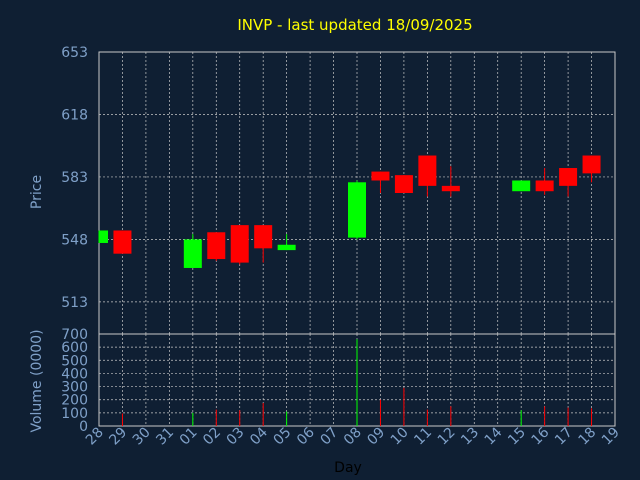 The image size is (640, 480). Describe the element at coordinates (74, 414) in the screenshot. I see `volume-tick-label: 100` at that location.